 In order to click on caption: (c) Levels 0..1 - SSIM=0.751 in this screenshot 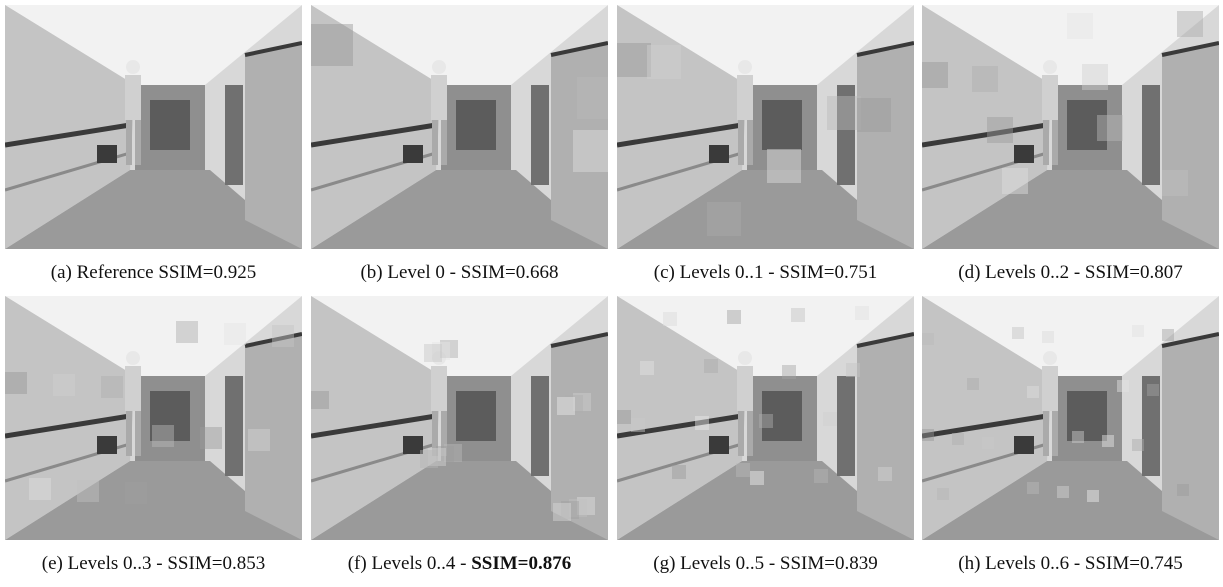, I will do `click(765, 273)`.